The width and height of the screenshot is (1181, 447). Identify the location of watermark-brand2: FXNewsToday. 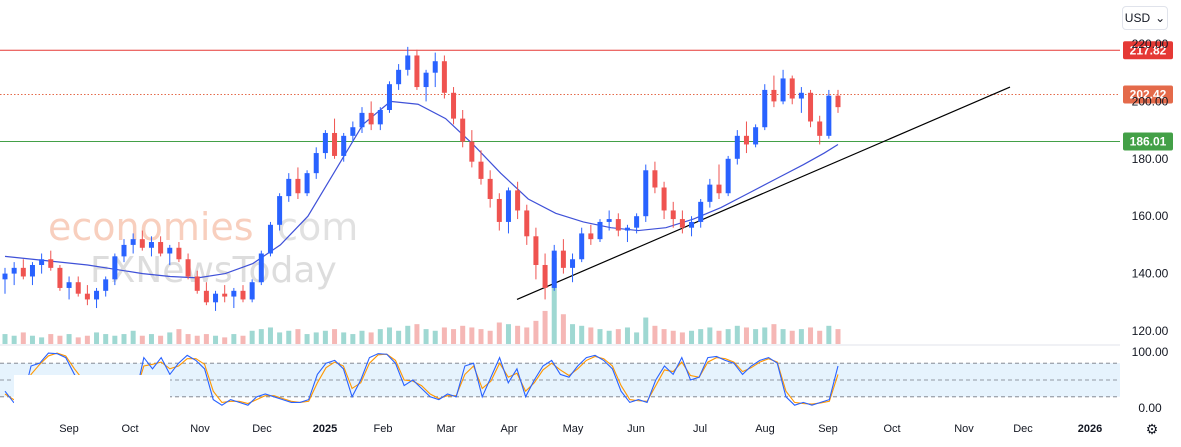
(213, 270).